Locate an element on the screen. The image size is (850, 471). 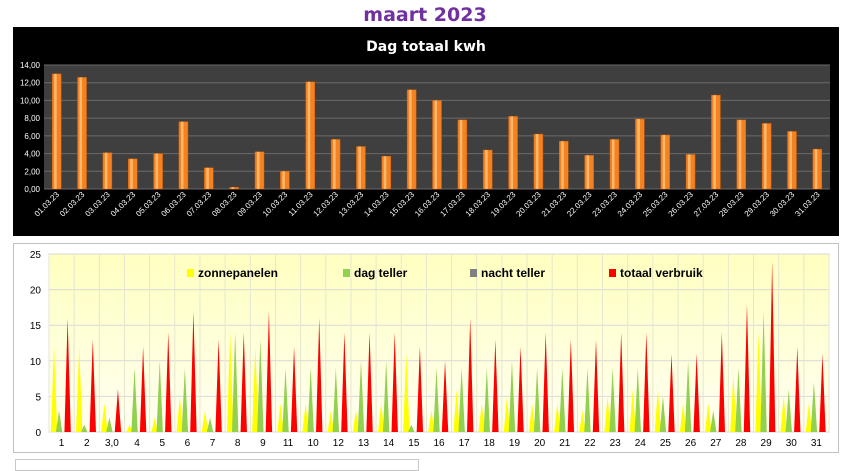
bar-x-tick-label: 04.03.23 is located at coordinates (123, 204).